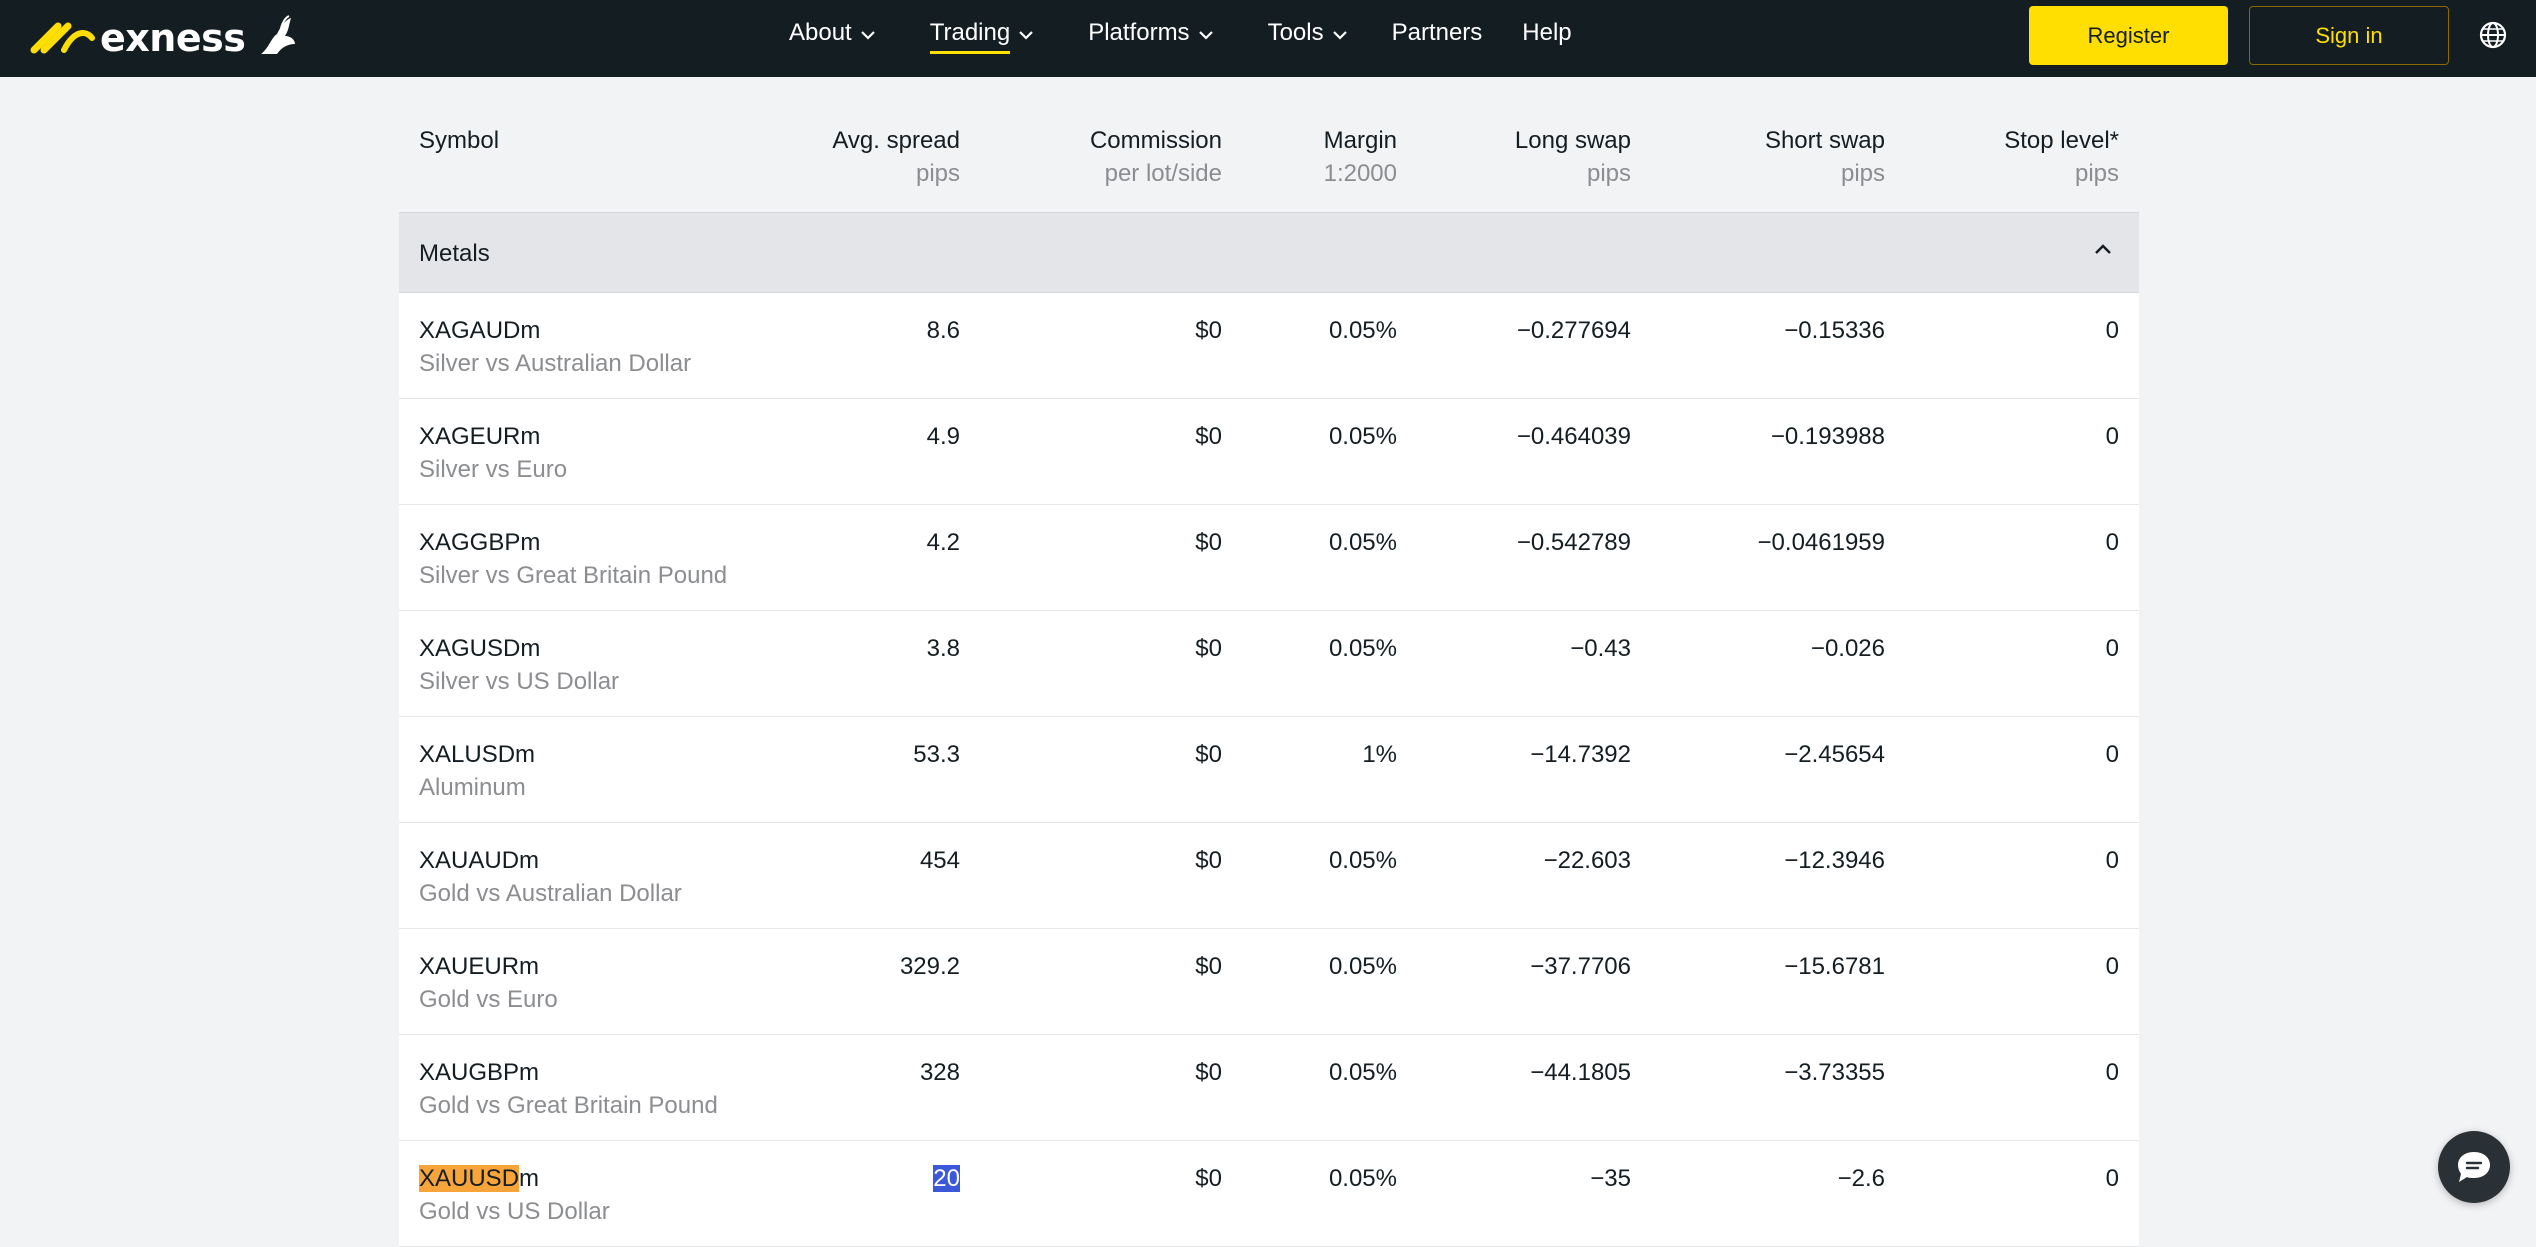 This screenshot has width=2536, height=1247. What do you see at coordinates (946, 1178) in the screenshot?
I see `text-selection: 20` at bounding box center [946, 1178].